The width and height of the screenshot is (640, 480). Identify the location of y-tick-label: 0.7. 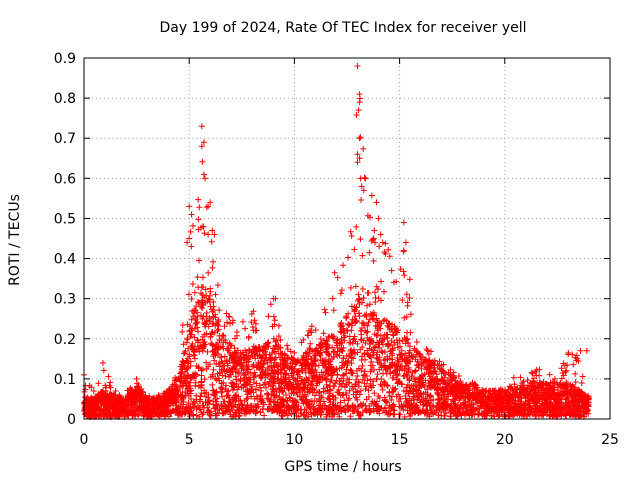
(65, 139).